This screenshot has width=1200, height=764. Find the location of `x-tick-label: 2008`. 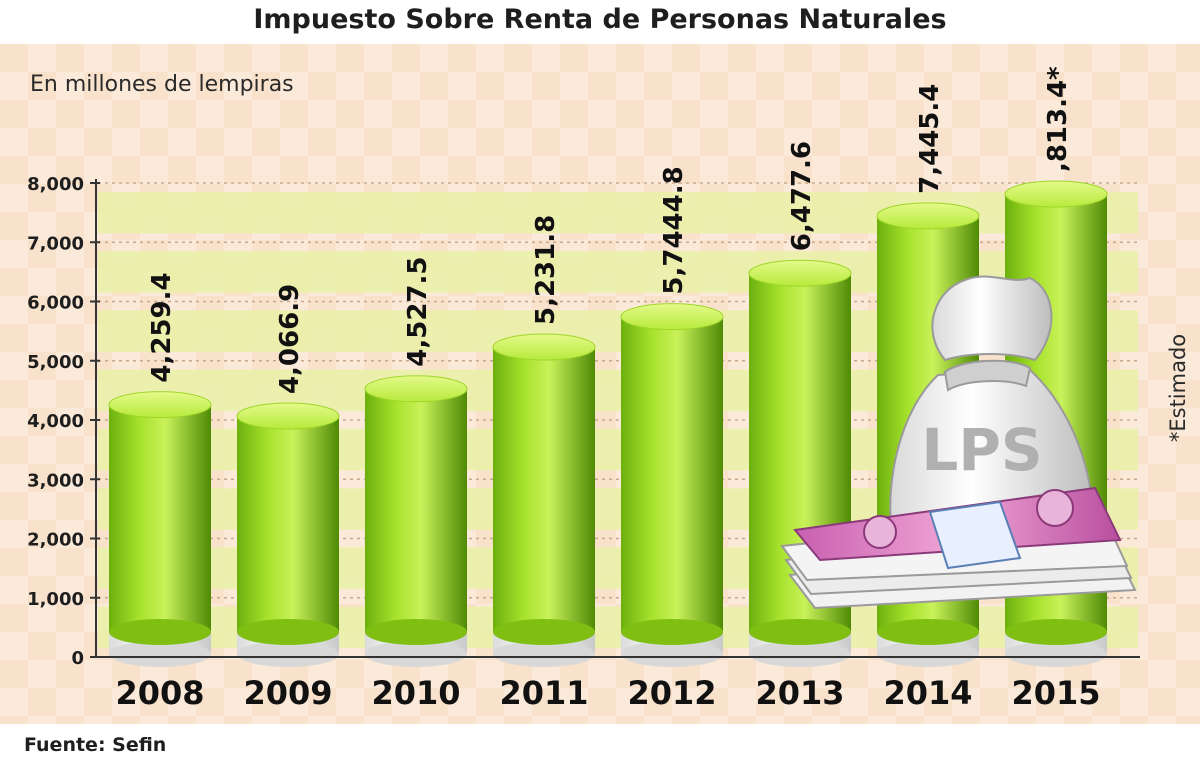

x-tick-label: 2008 is located at coordinates (159, 693).